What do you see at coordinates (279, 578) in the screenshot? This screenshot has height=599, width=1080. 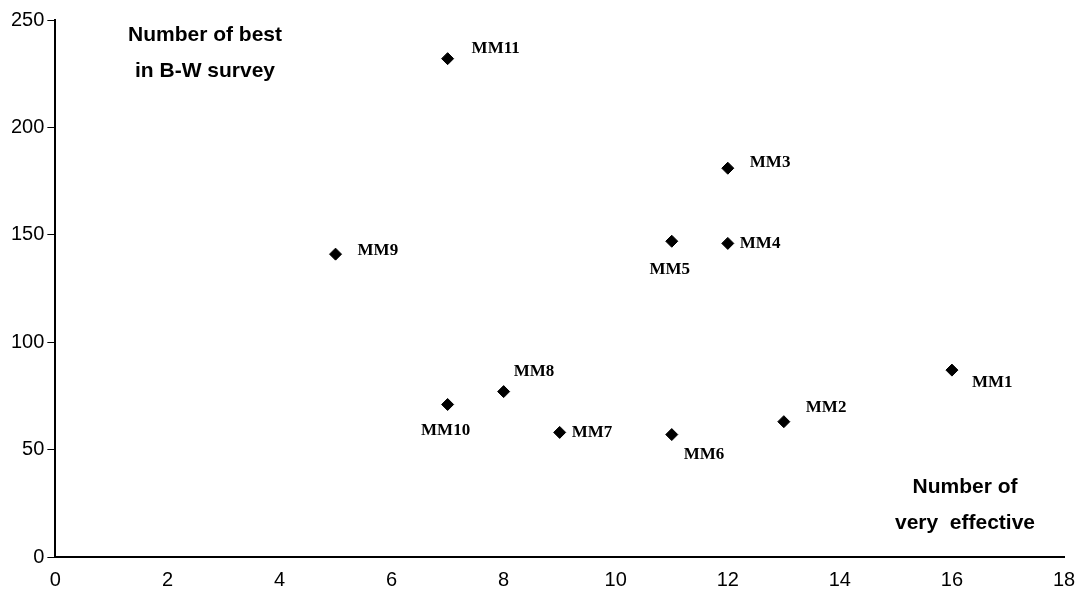 I see `x-tick-label: 4` at bounding box center [279, 578].